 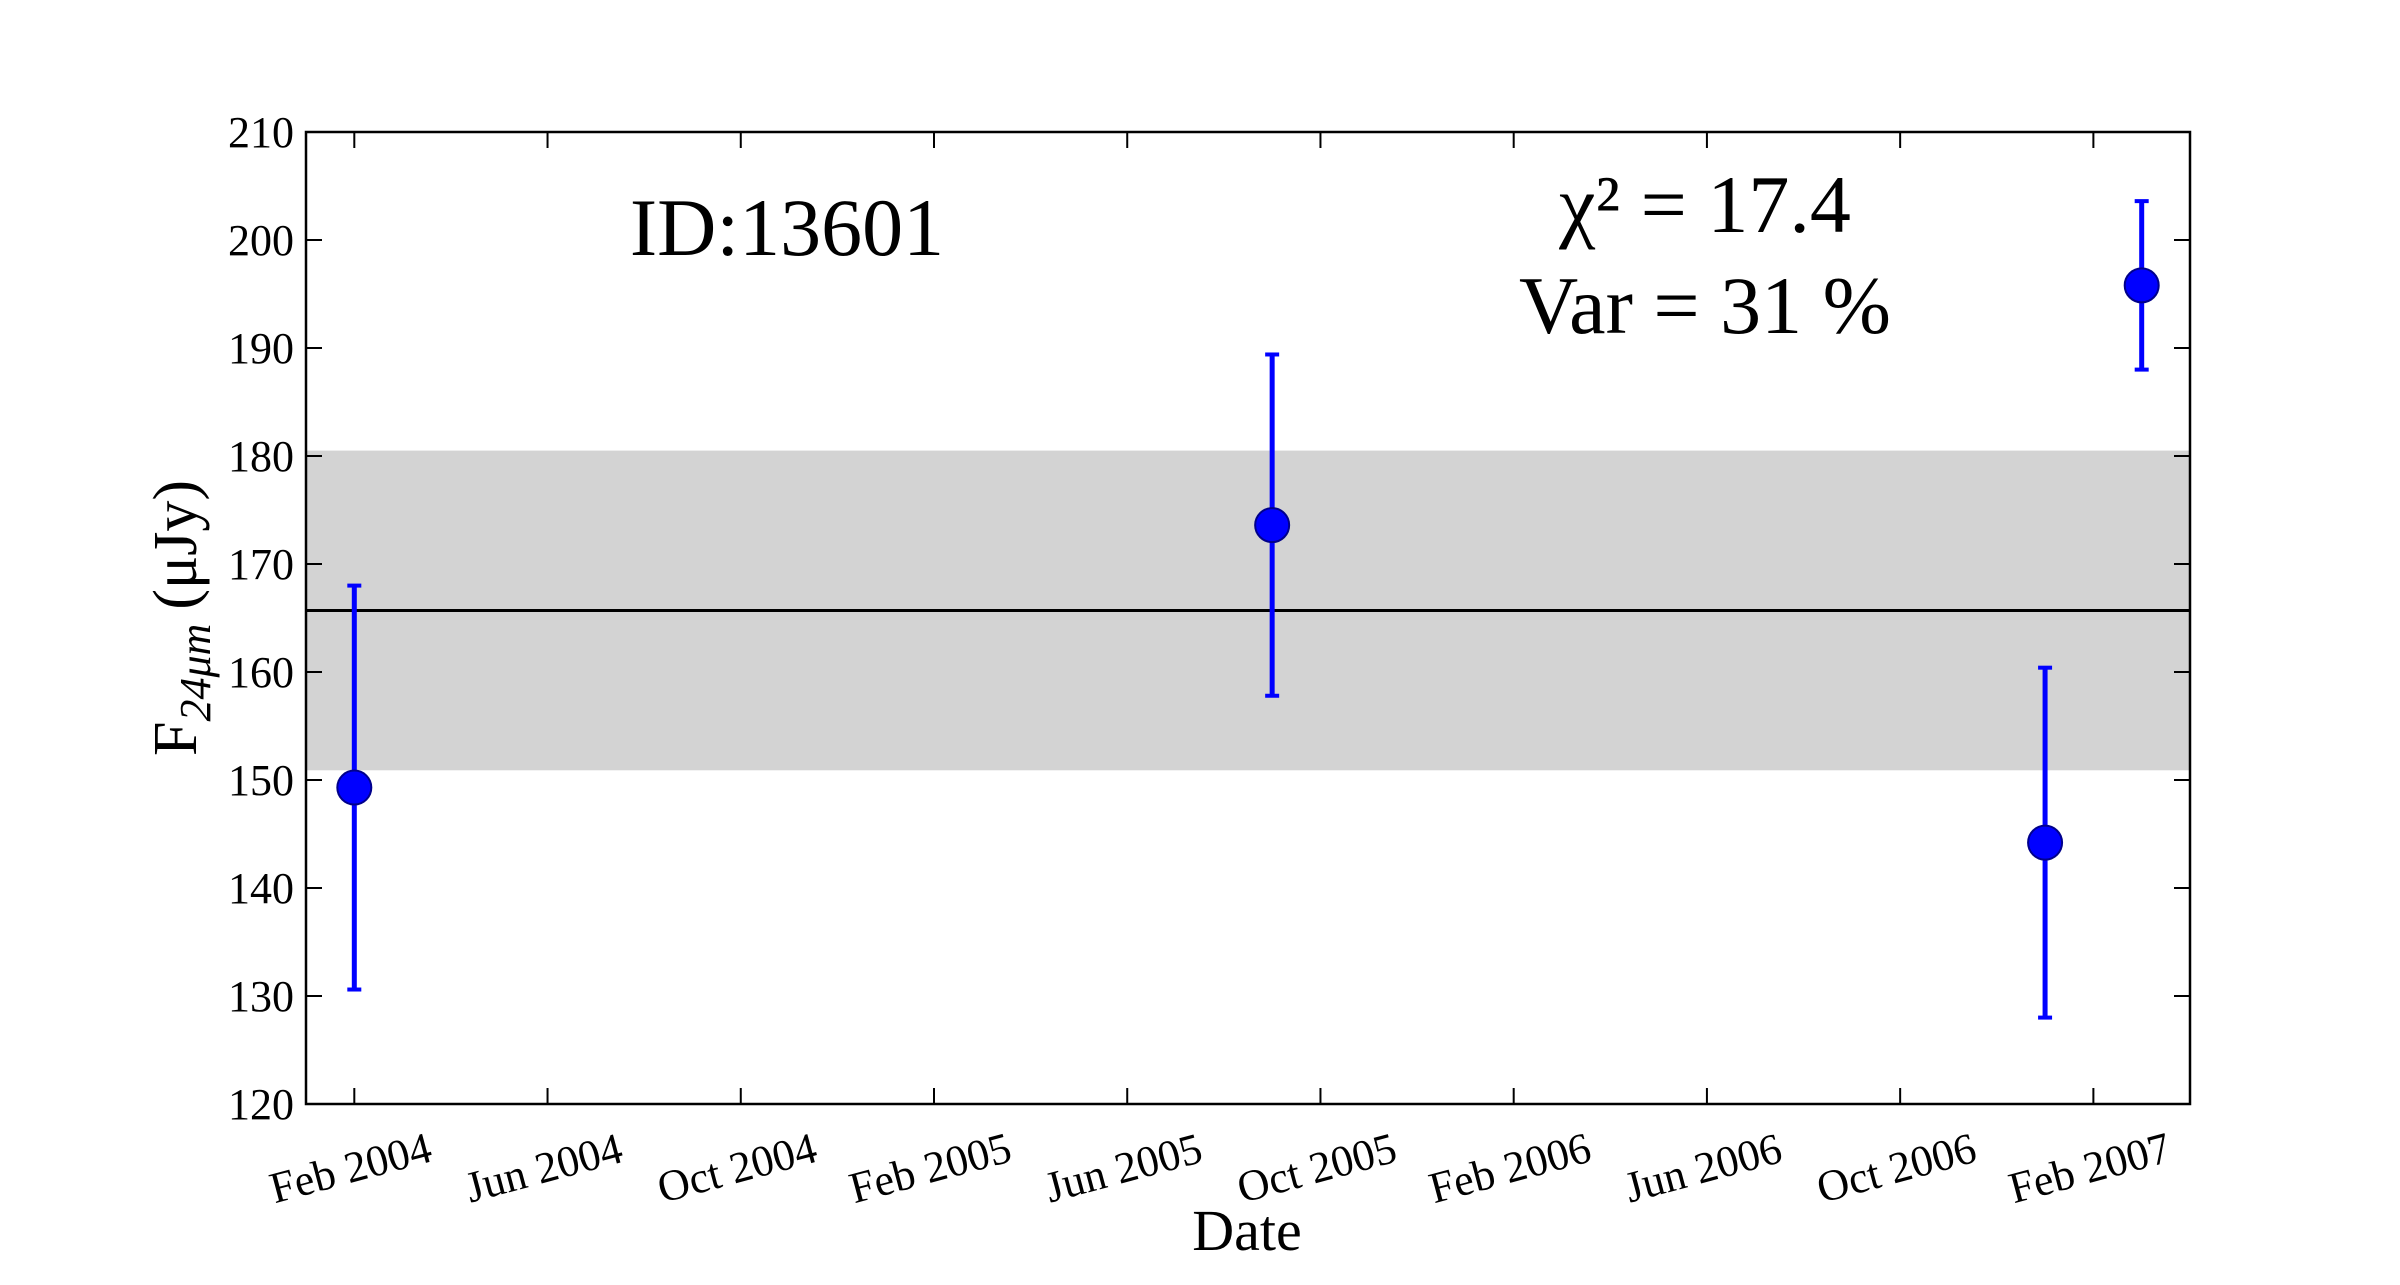 What do you see at coordinates (1897, 1167) in the screenshot?
I see `x-tick-label: Oct 2006` at bounding box center [1897, 1167].